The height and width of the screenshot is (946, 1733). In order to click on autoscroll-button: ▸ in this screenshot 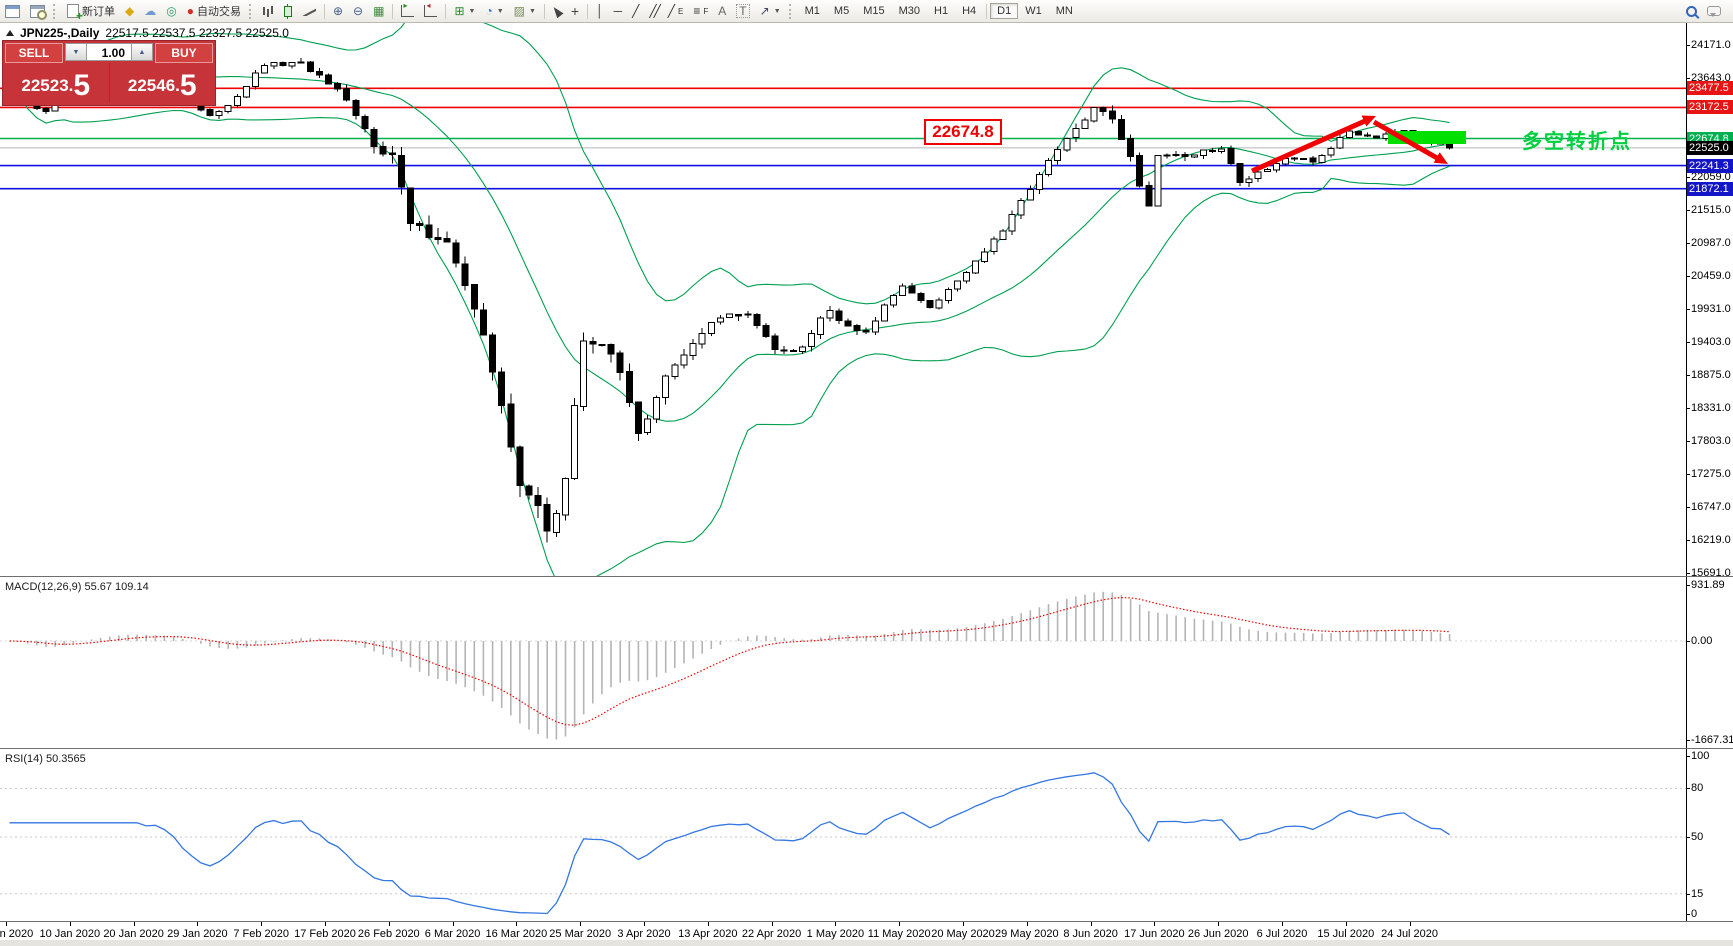, I will do `click(407, 10)`.